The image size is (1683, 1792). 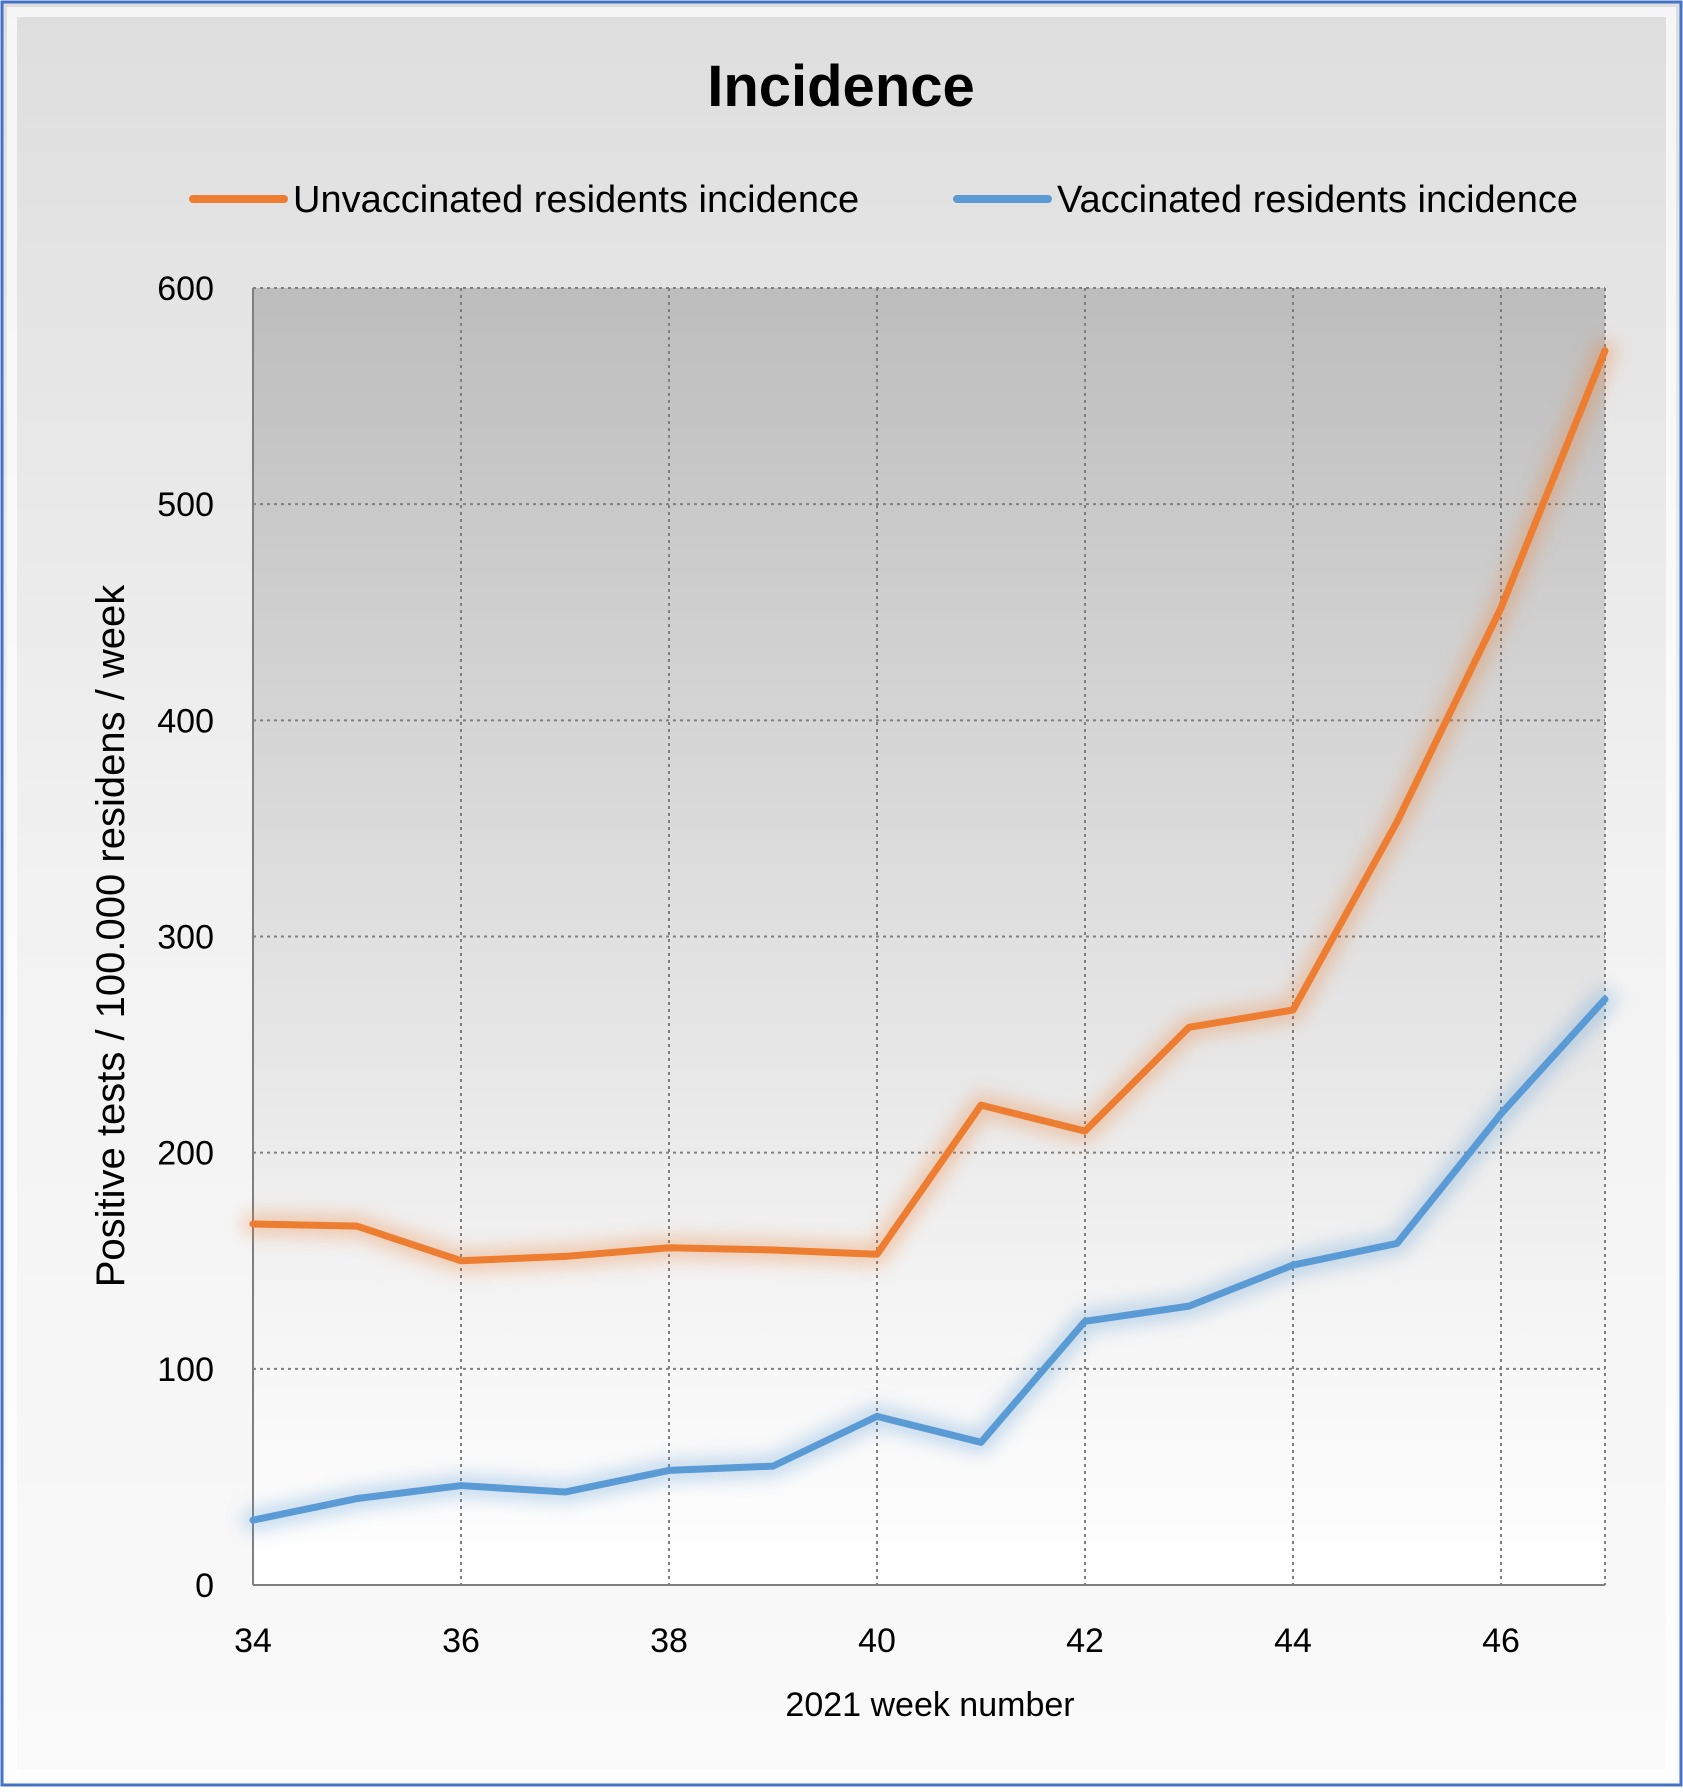 I want to click on x-tick-label: 34, so click(x=253, y=1641).